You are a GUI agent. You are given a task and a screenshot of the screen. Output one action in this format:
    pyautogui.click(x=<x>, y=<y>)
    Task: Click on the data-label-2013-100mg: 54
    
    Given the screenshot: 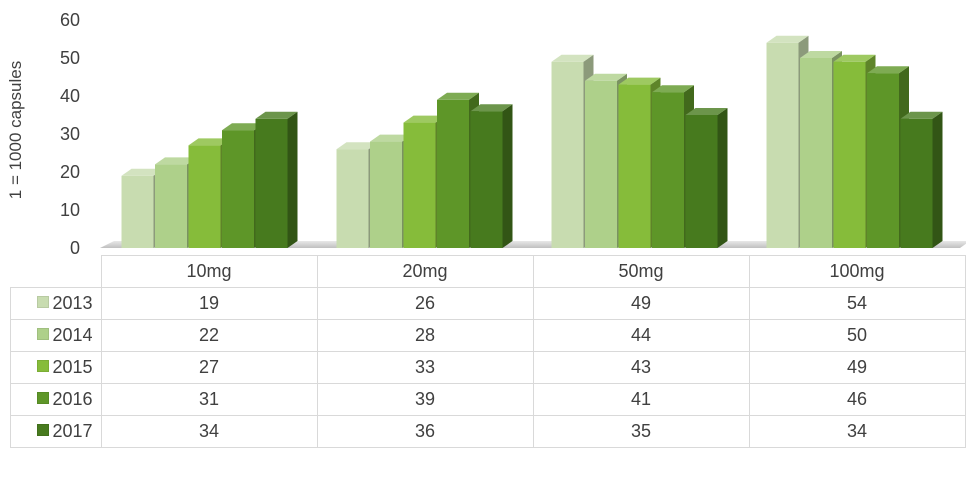 What is the action you would take?
    pyautogui.click(x=857, y=303)
    